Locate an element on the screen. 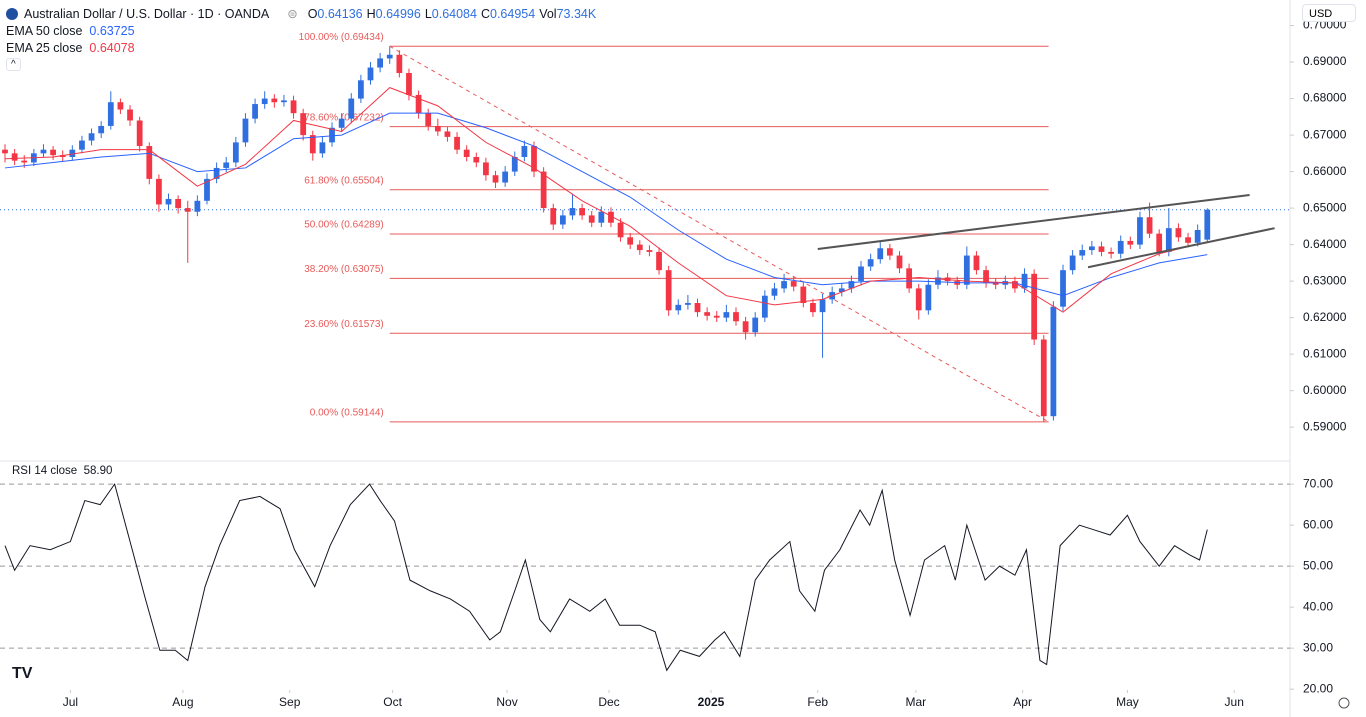 Image resolution: width=1366 pixels, height=717 pixels. x-tick-label: May is located at coordinates (1127, 702).